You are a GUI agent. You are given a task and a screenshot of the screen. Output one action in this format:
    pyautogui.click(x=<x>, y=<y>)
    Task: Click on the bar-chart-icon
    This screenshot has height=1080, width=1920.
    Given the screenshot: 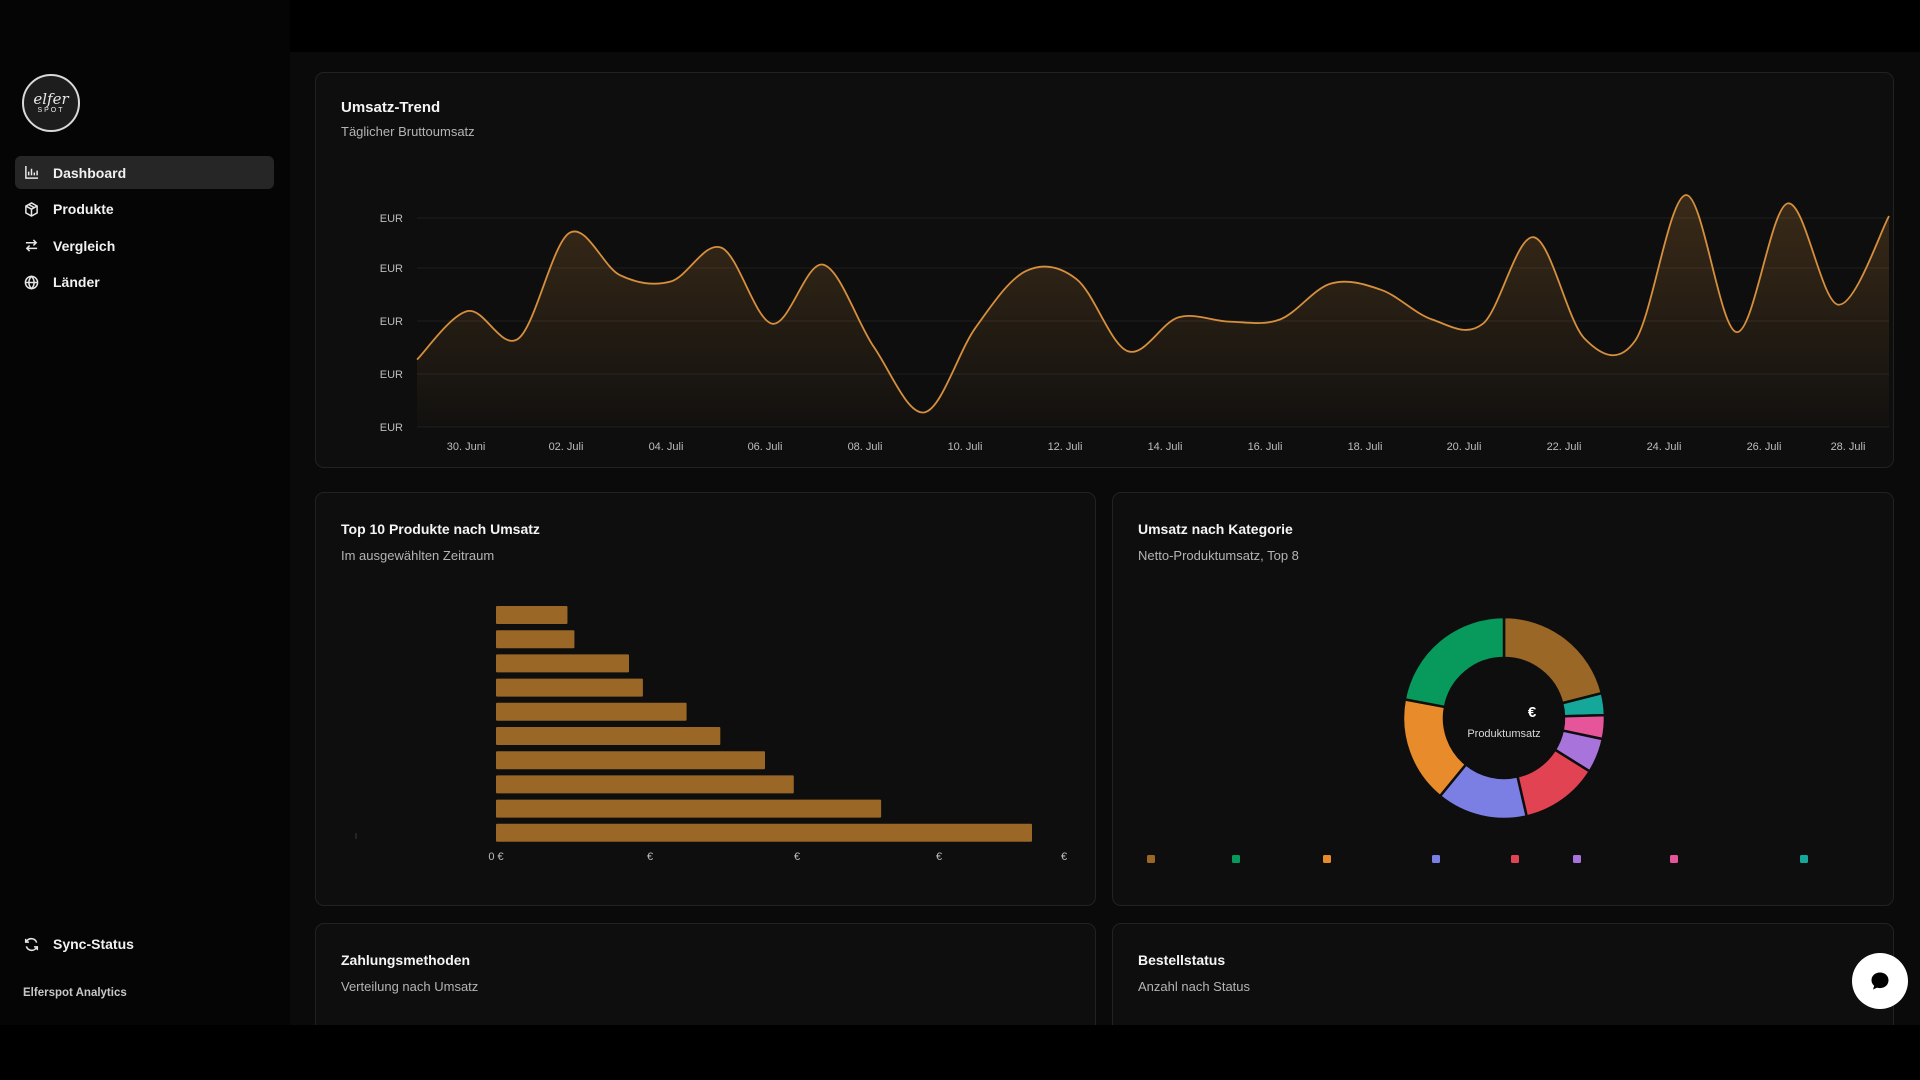 What is the action you would take?
    pyautogui.click(x=32, y=172)
    